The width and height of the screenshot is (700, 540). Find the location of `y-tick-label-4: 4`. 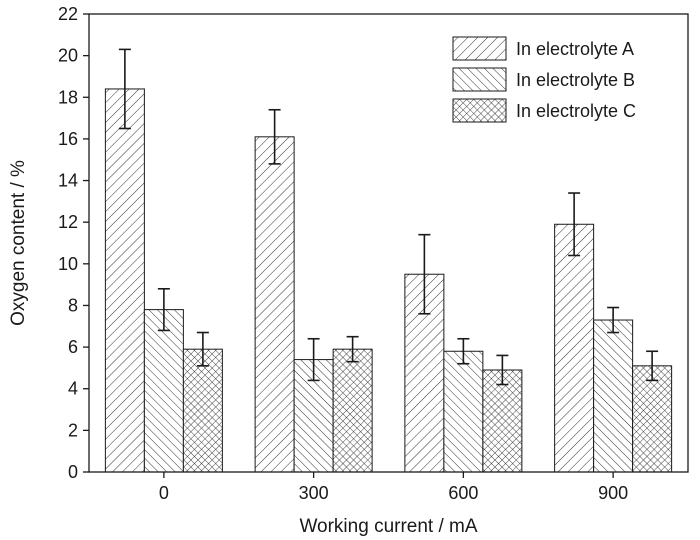

y-tick-label-4: 4 is located at coordinates (73, 389).